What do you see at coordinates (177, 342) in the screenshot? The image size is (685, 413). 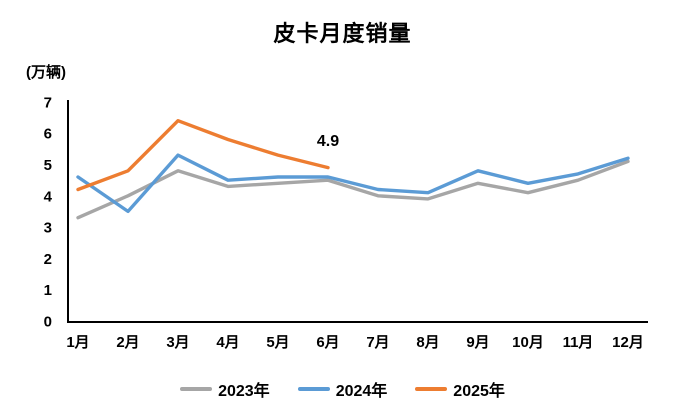 I see `x-axis-month-label: 3月` at bounding box center [177, 342].